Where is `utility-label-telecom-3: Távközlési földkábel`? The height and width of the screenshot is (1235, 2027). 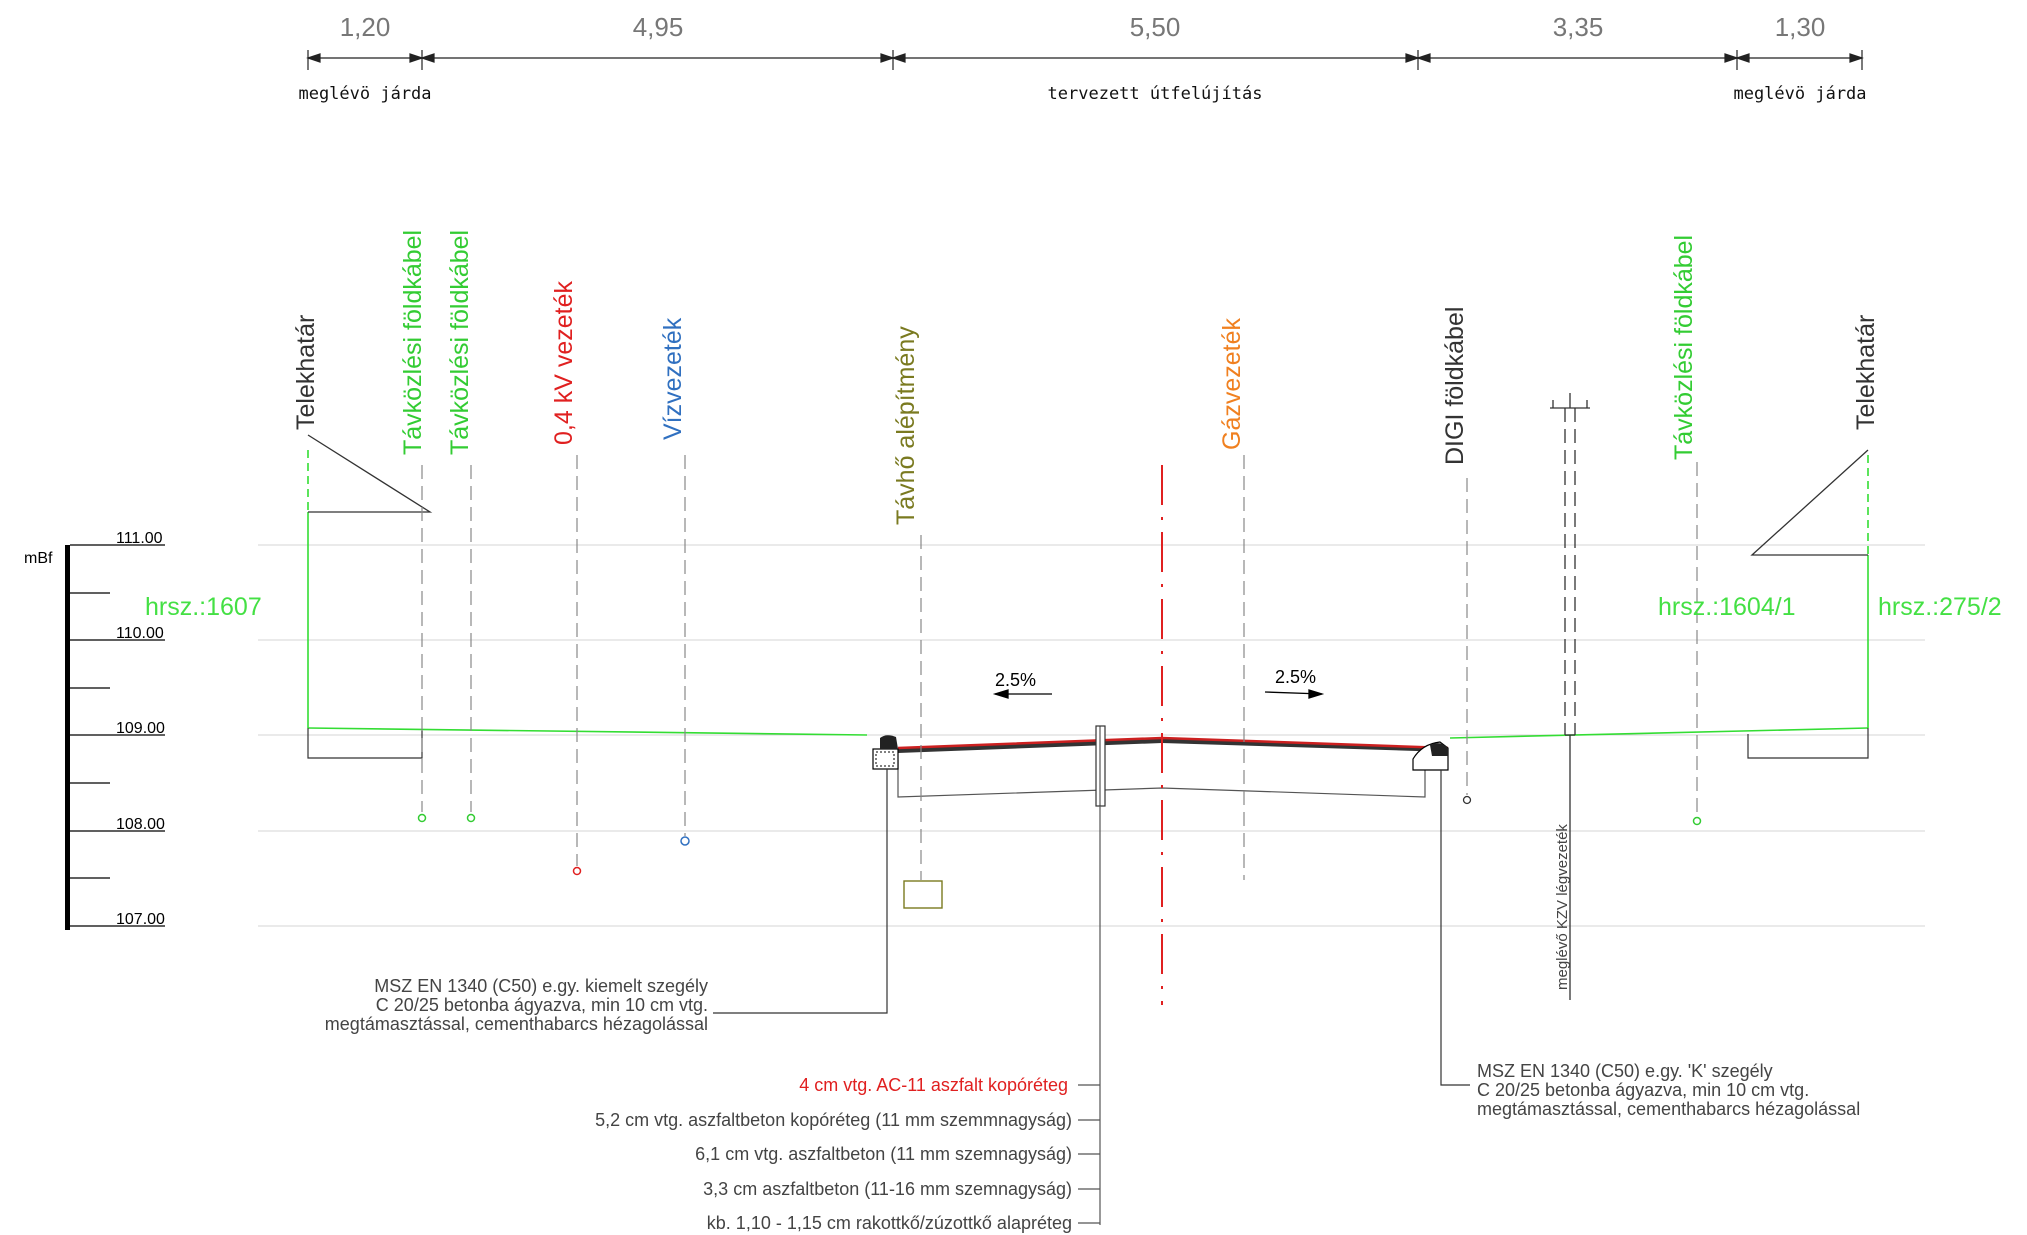
utility-label-telecom-3: Távközlési földkábel is located at coordinates (1684, 347).